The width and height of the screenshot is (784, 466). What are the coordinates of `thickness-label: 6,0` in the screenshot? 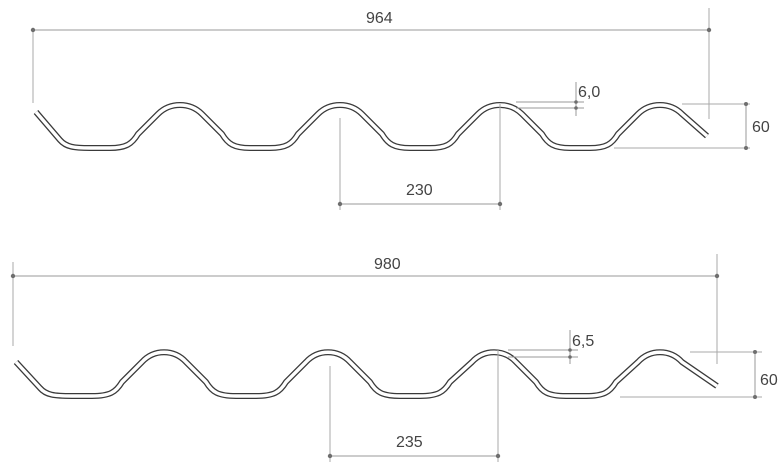 It's located at (589, 92).